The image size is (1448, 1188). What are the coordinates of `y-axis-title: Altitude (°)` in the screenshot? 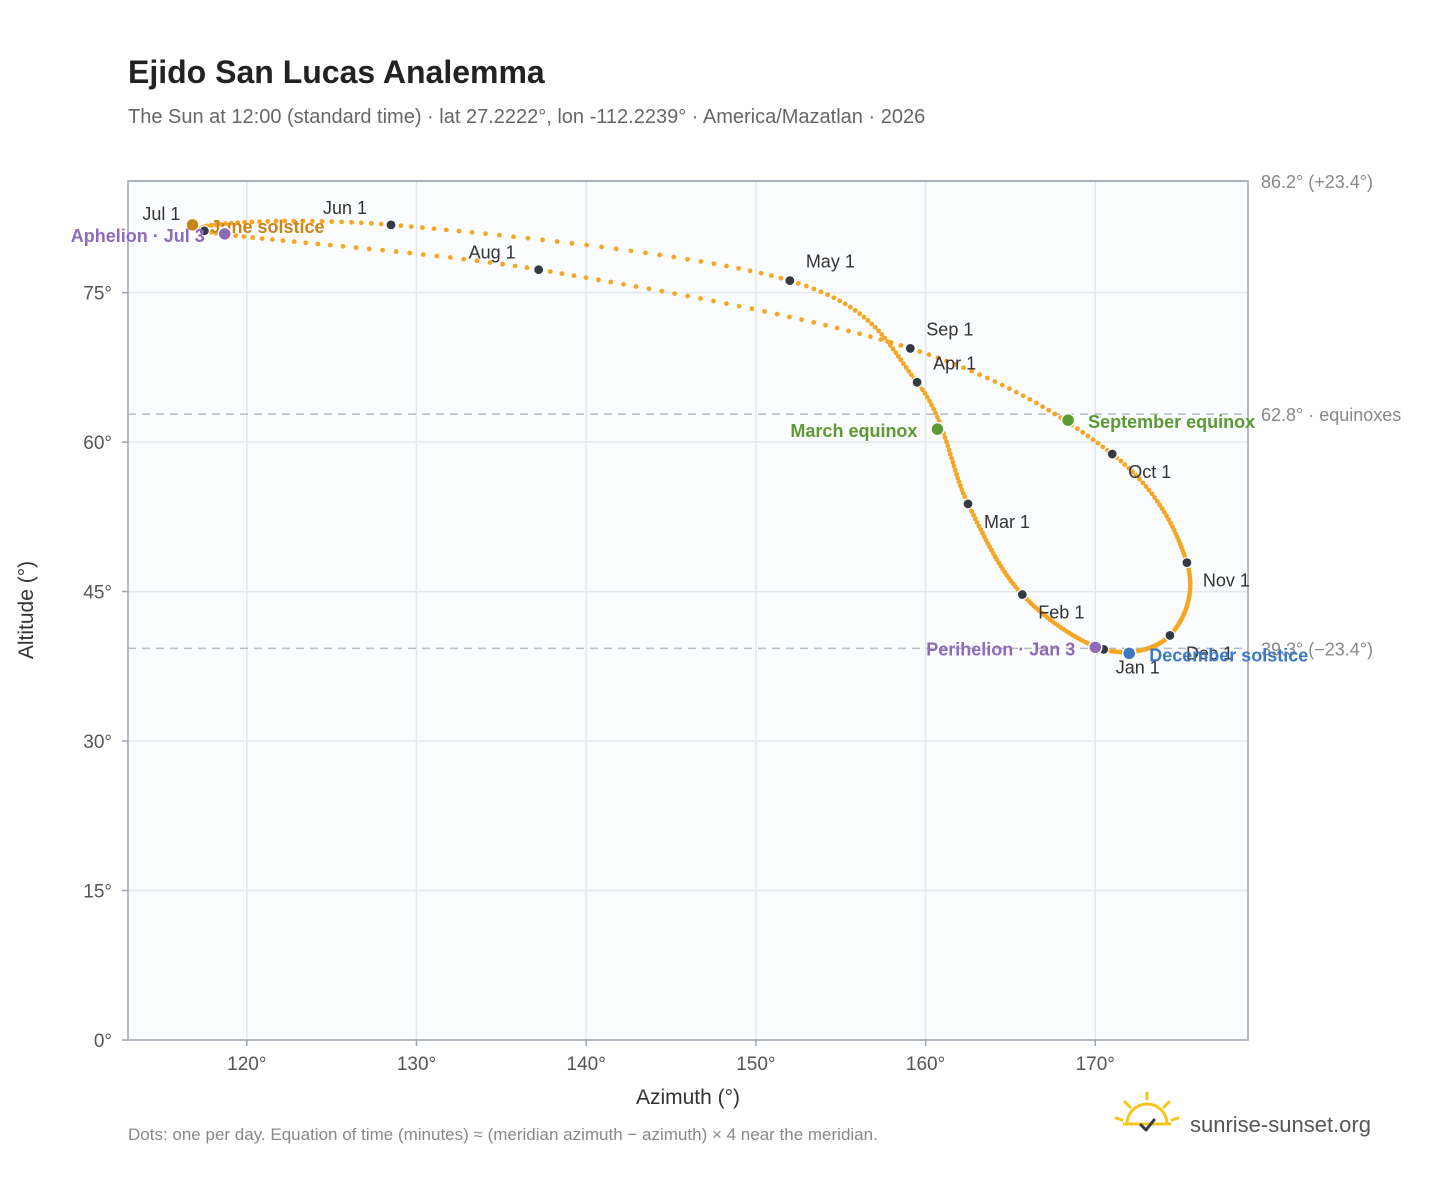 It's located at (26, 610).